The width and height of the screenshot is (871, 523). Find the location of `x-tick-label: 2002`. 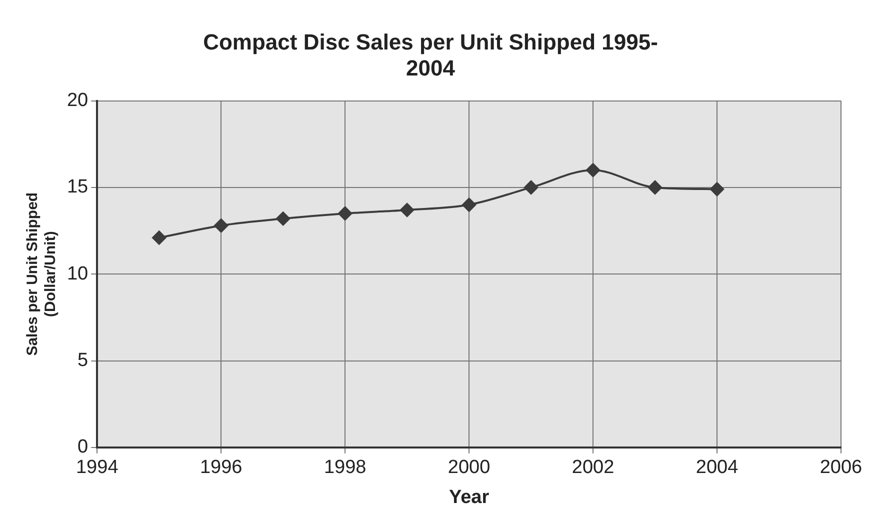

x-tick-label: 2002 is located at coordinates (593, 467).